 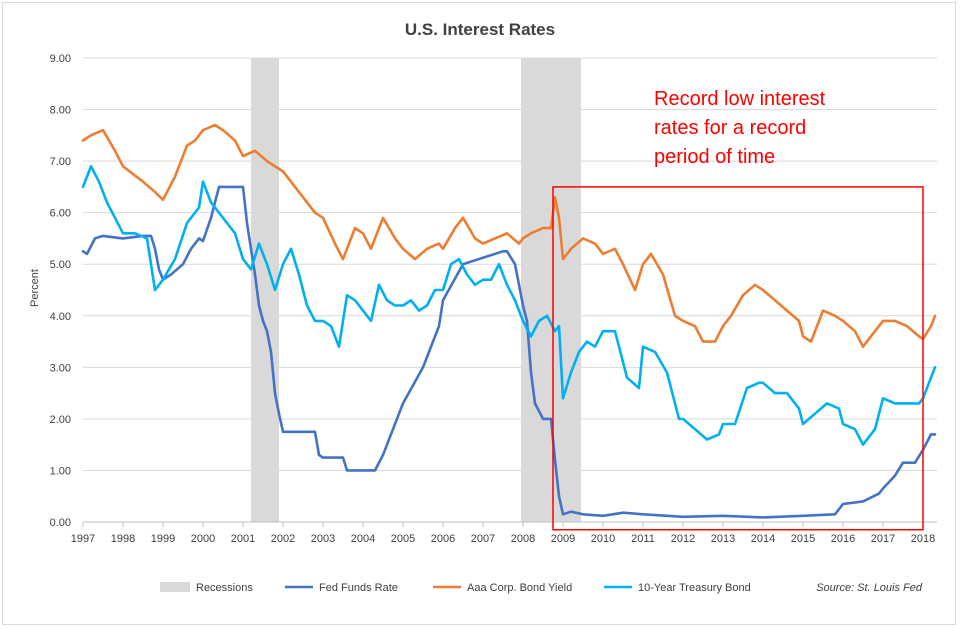 I want to click on annotation-text-line: period of time, so click(x=714, y=157).